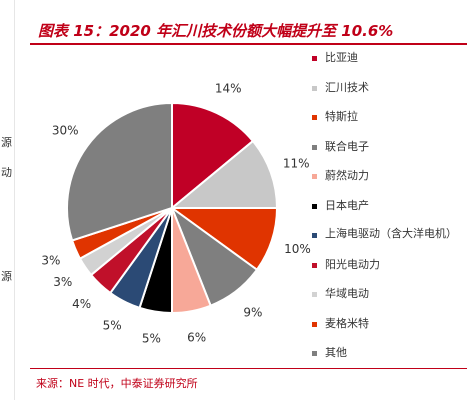 The width and height of the screenshot is (467, 400). What do you see at coordinates (389, 361) in the screenshot?
I see `legend-item-10: 其他` at bounding box center [389, 361].